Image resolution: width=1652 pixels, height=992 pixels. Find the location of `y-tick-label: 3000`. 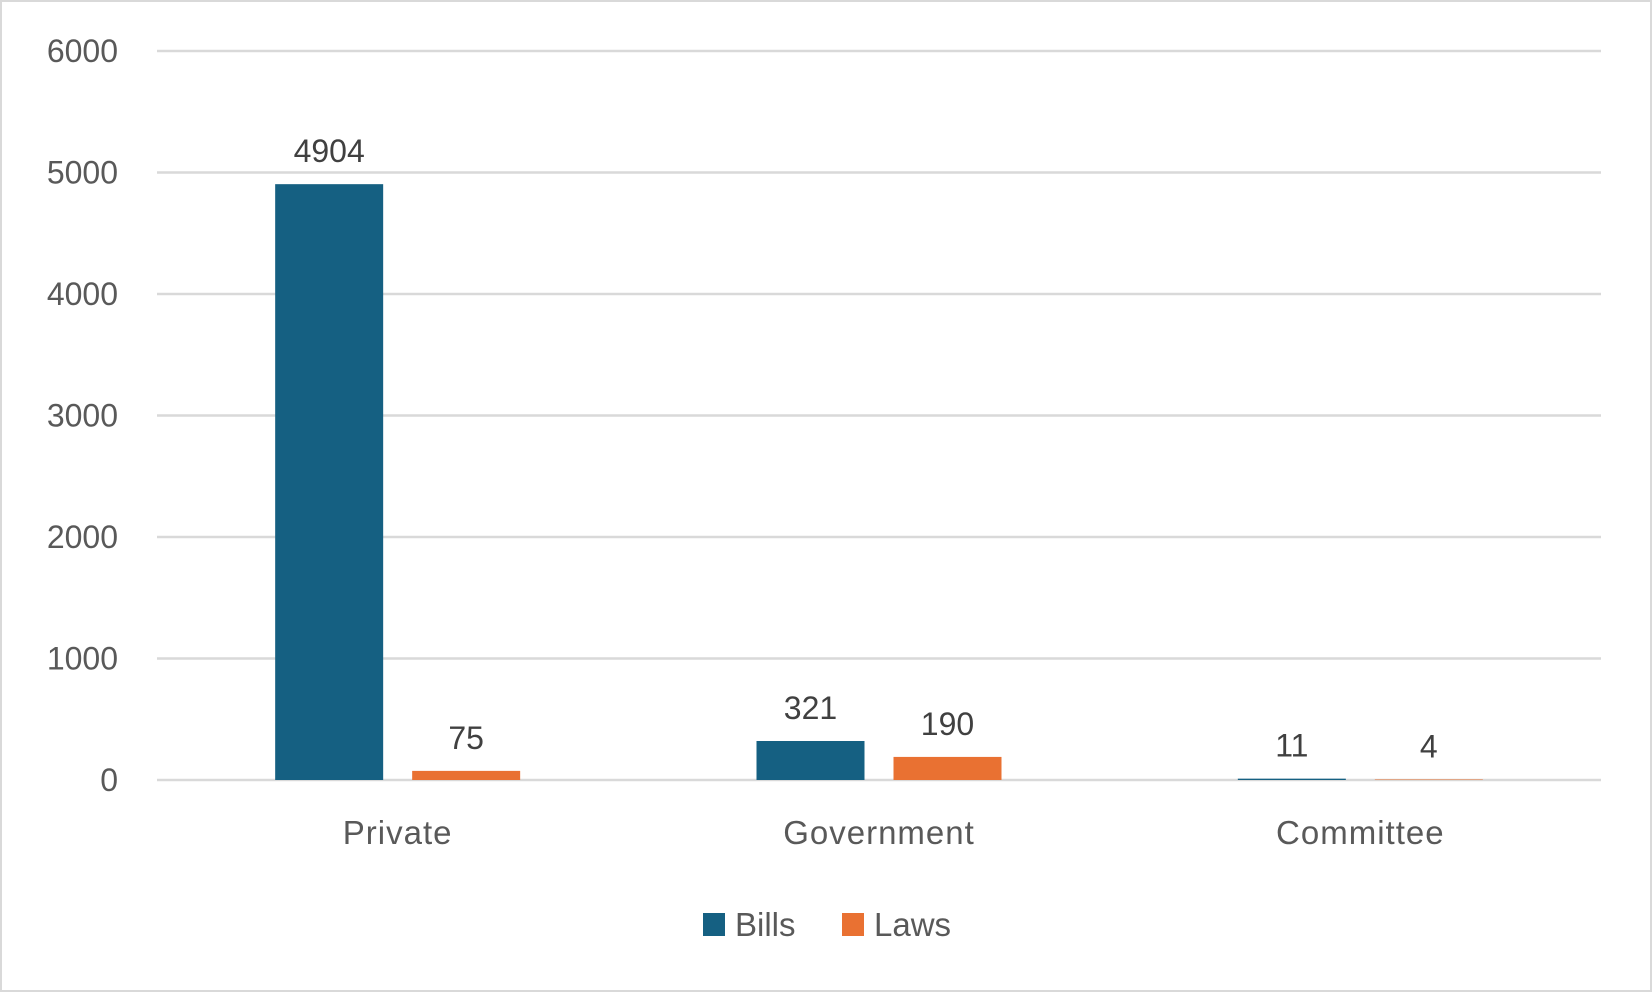

y-tick-label: 3000 is located at coordinates (82, 416).